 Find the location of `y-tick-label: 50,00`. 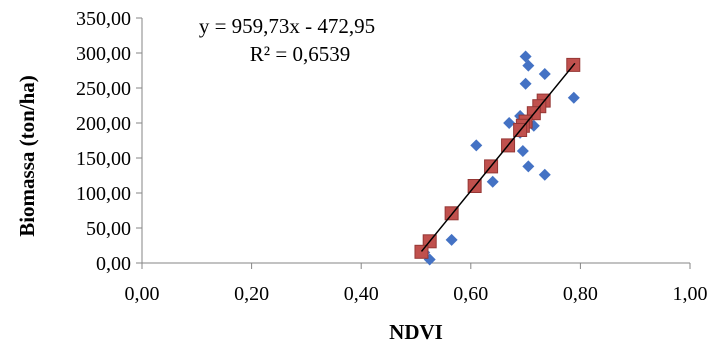

y-tick-label: 50,00 is located at coordinates (108, 229).